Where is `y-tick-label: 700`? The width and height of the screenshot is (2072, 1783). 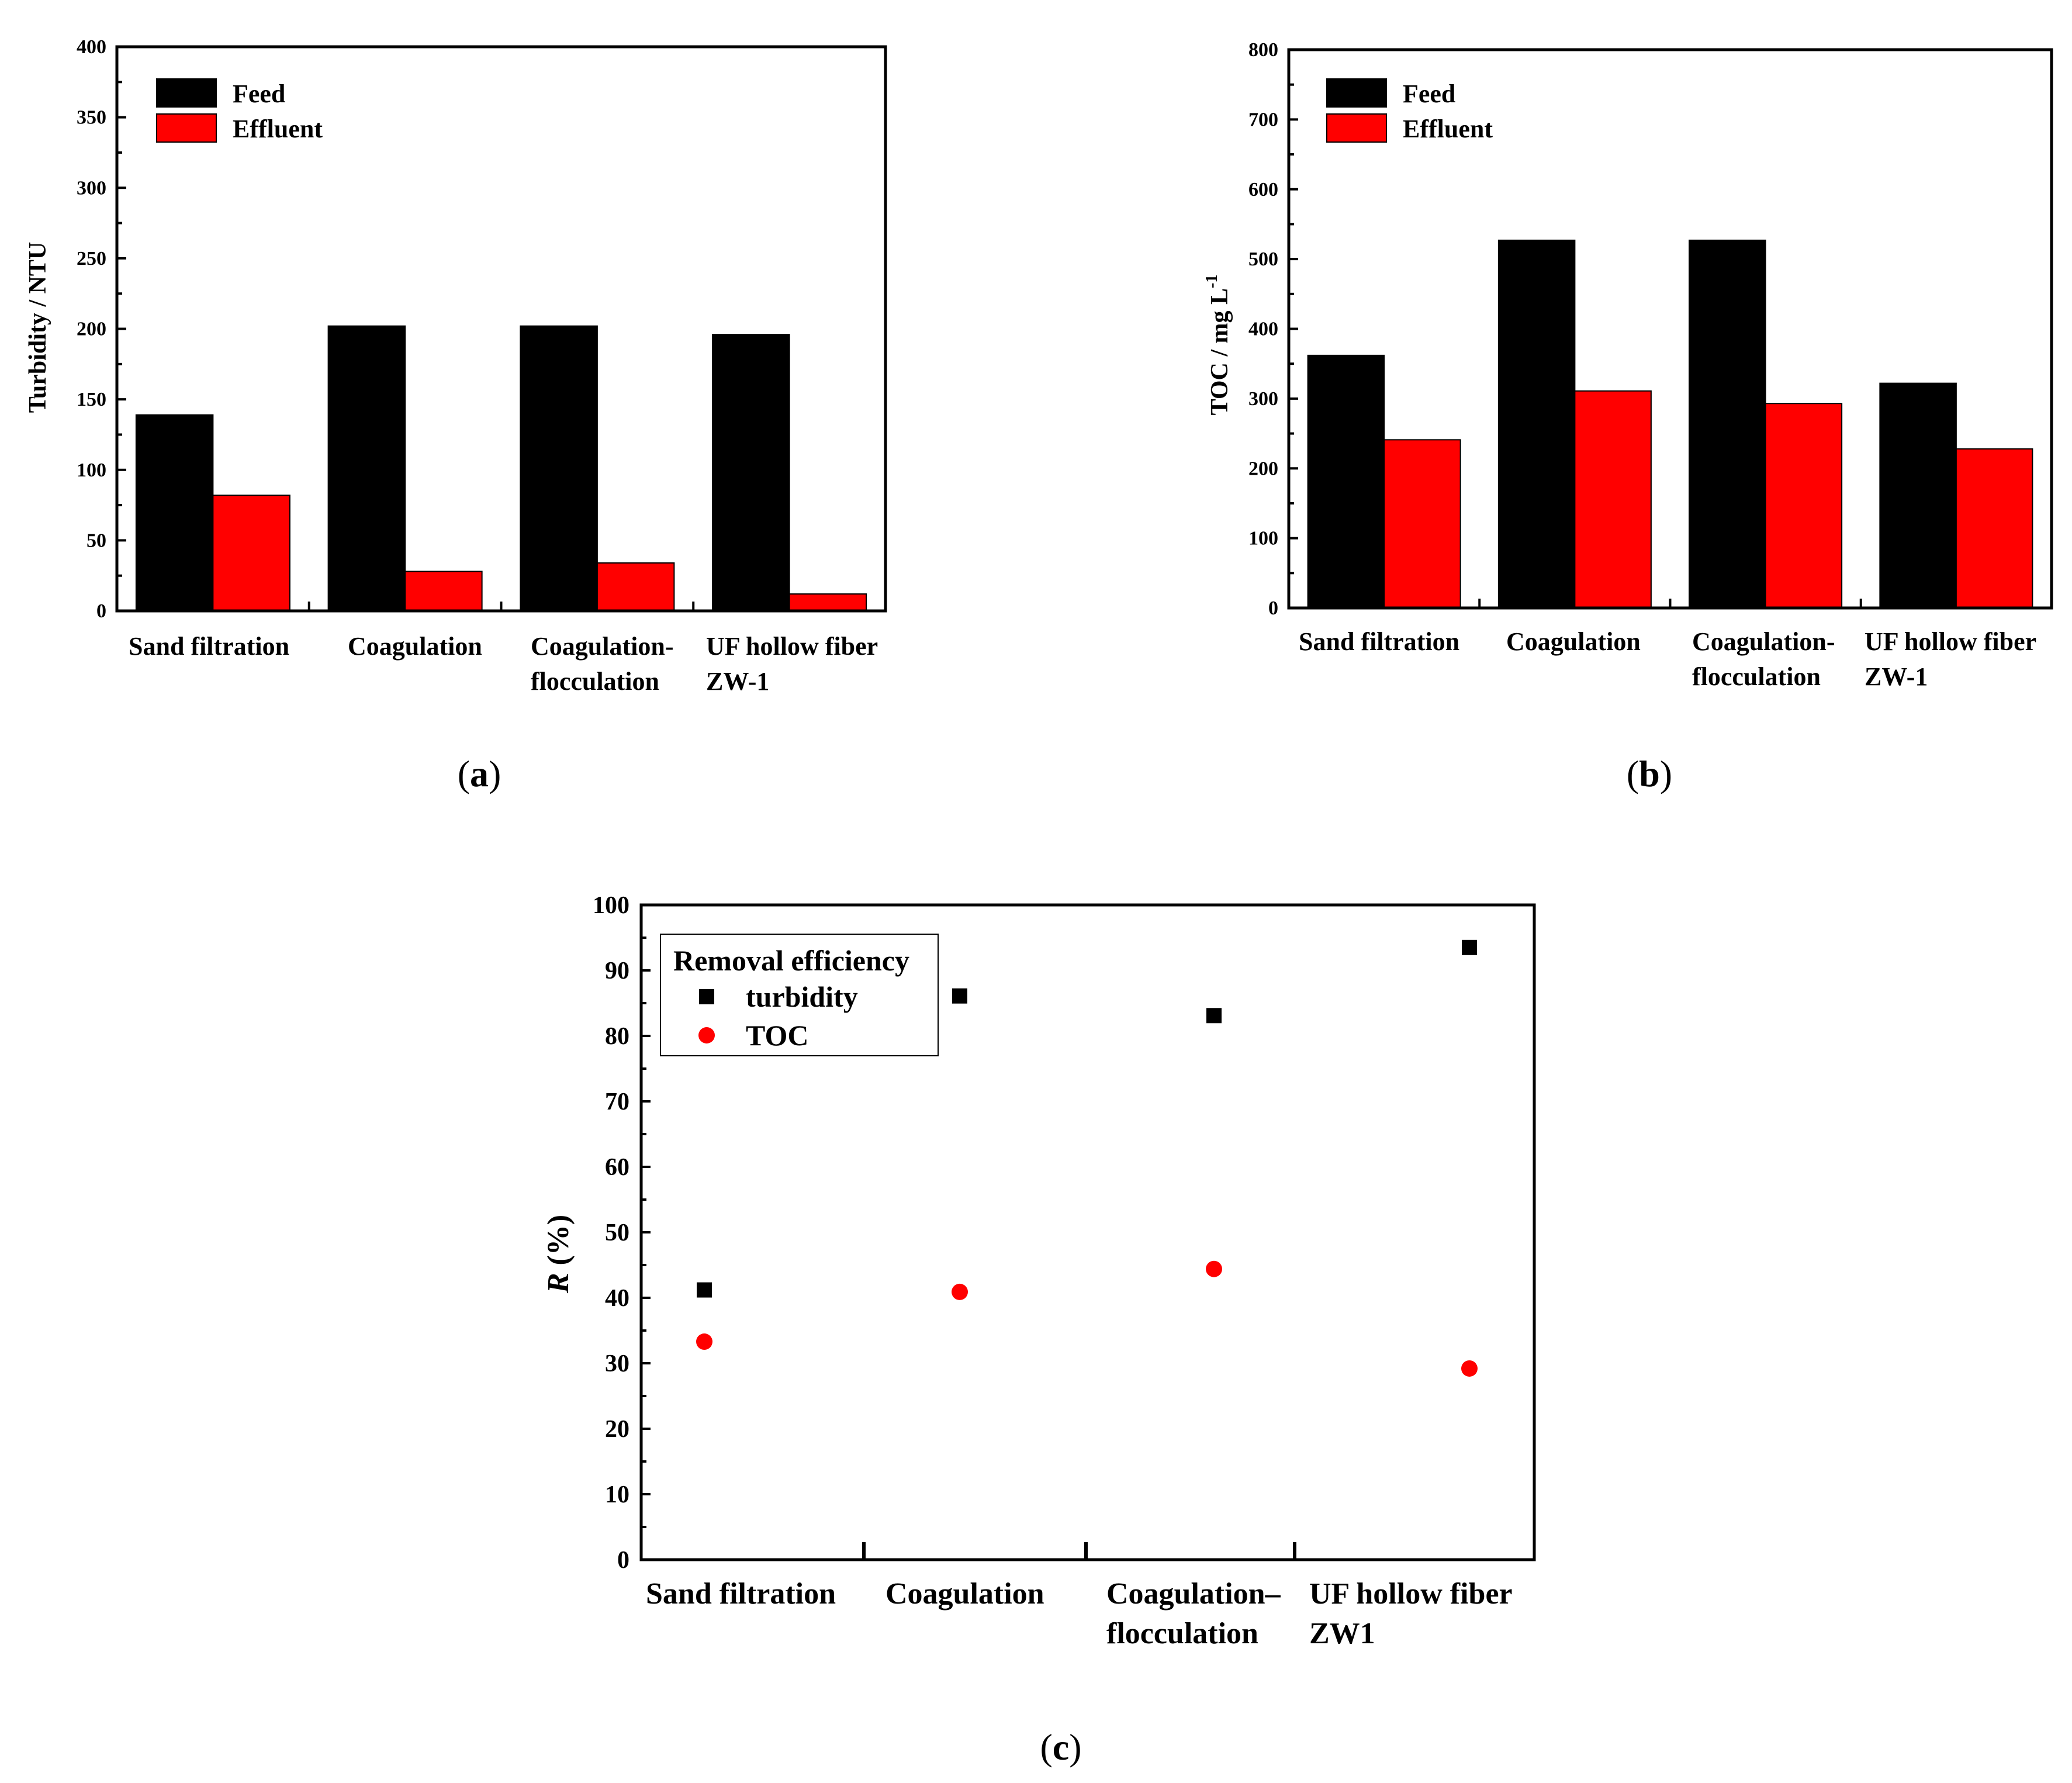
y-tick-label: 700 is located at coordinates (1263, 119).